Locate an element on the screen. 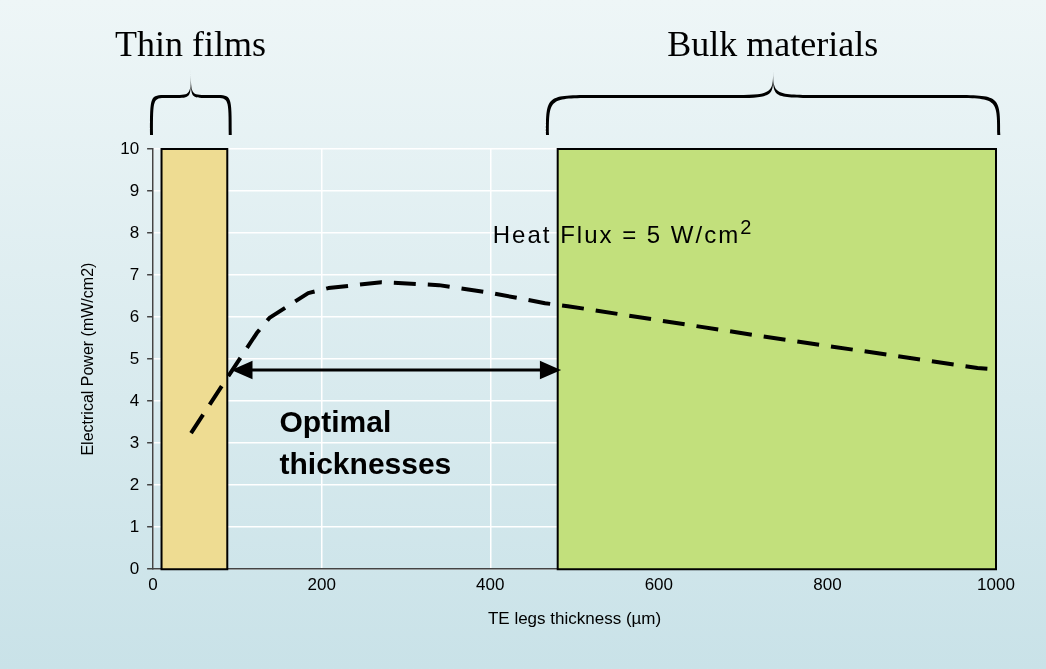  y-tick-label: 2 is located at coordinates (134, 484).